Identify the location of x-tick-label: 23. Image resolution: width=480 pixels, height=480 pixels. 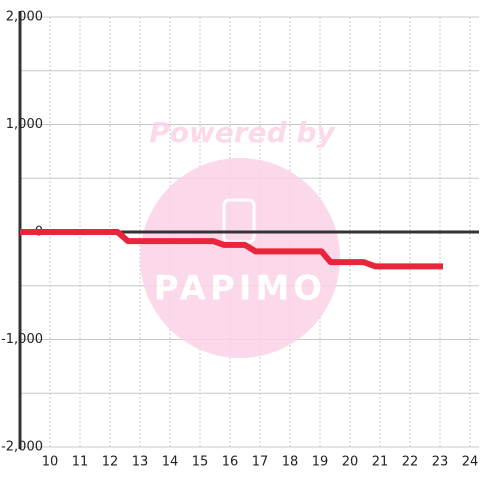
(440, 462).